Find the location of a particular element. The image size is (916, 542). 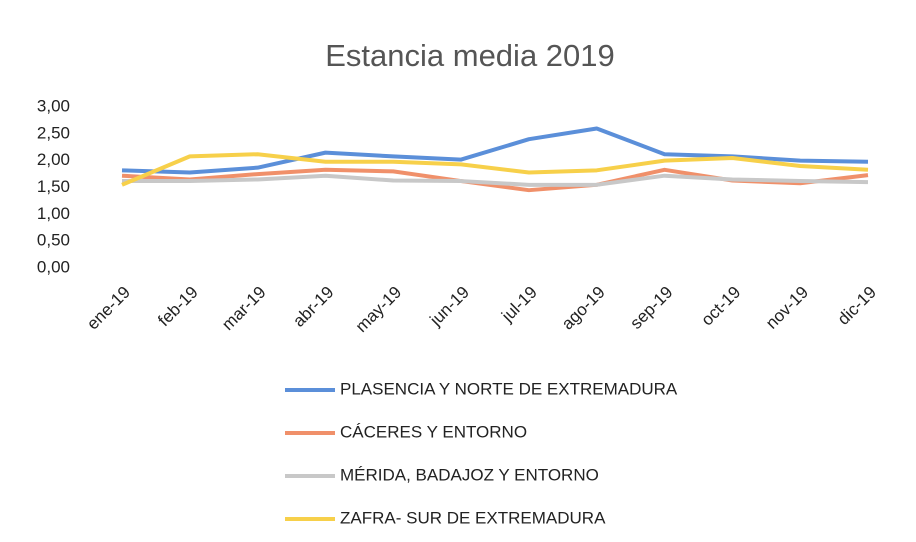

legend-label: CÁCERES Y ENTORNO is located at coordinates (433, 431).